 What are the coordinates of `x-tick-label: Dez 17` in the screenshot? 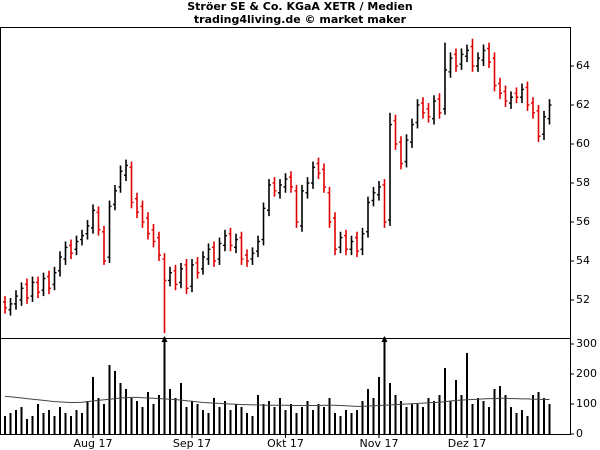 It's located at (467, 443).